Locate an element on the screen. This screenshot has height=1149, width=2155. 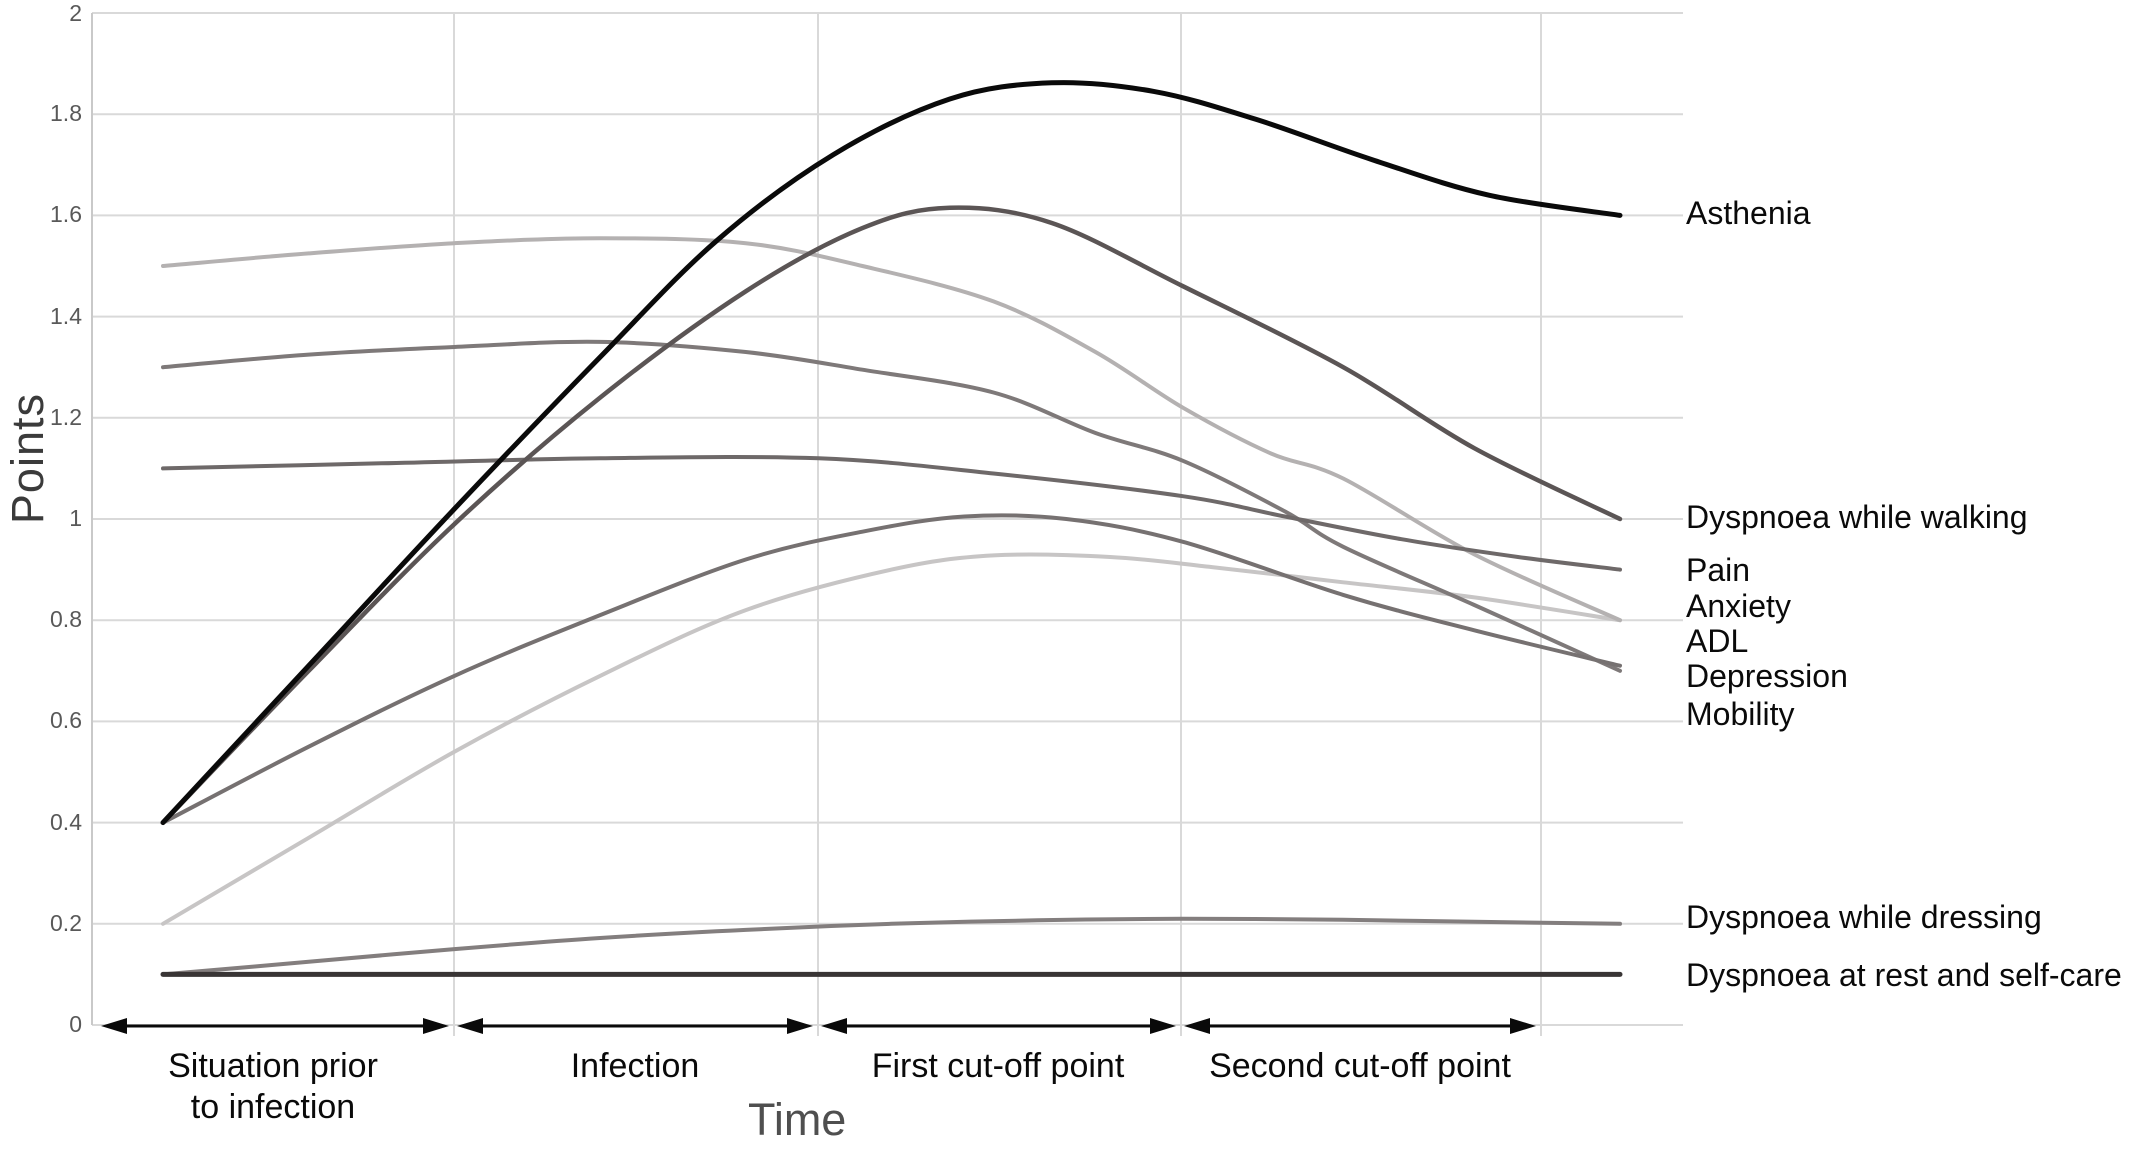
phase-label-line: Second cut-off point is located at coordinates (1360, 1066).